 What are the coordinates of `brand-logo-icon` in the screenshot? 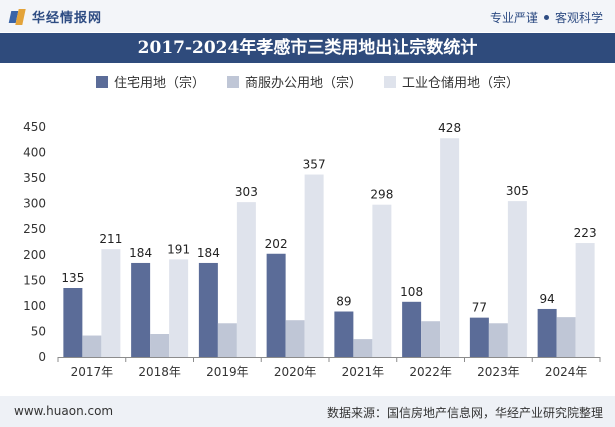 It's located at (17, 16).